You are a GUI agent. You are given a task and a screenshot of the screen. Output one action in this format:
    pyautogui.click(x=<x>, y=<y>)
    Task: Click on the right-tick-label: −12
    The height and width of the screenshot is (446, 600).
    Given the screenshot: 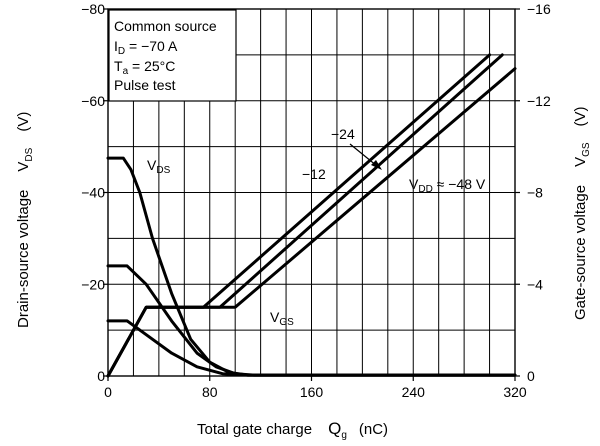 What is the action you would take?
    pyautogui.click(x=539, y=101)
    